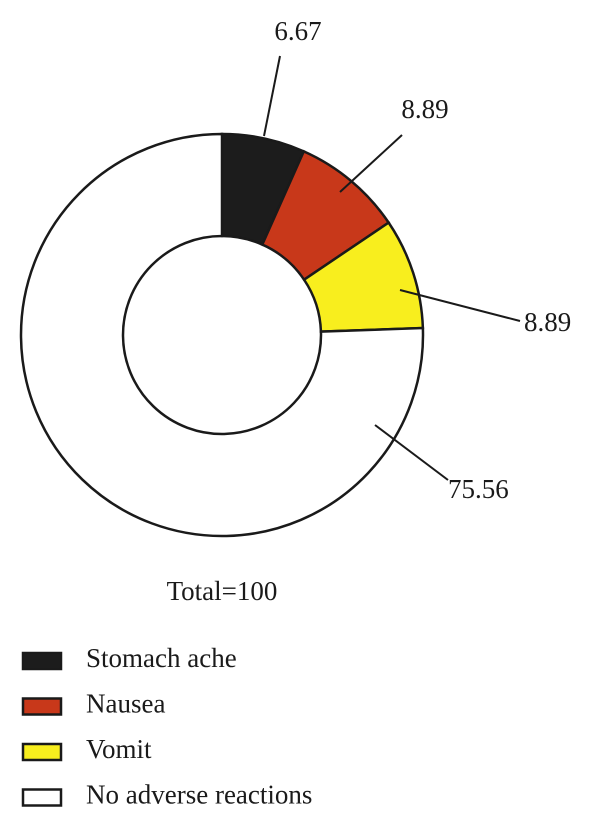 This screenshot has width=600, height=828. I want to click on legend-label: No adverse reactions, so click(199, 795).